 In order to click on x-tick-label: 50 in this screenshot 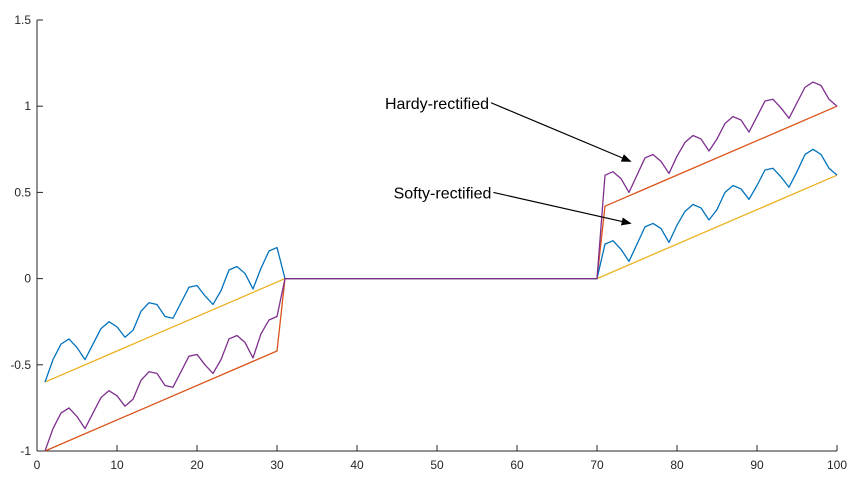, I will do `click(437, 465)`.